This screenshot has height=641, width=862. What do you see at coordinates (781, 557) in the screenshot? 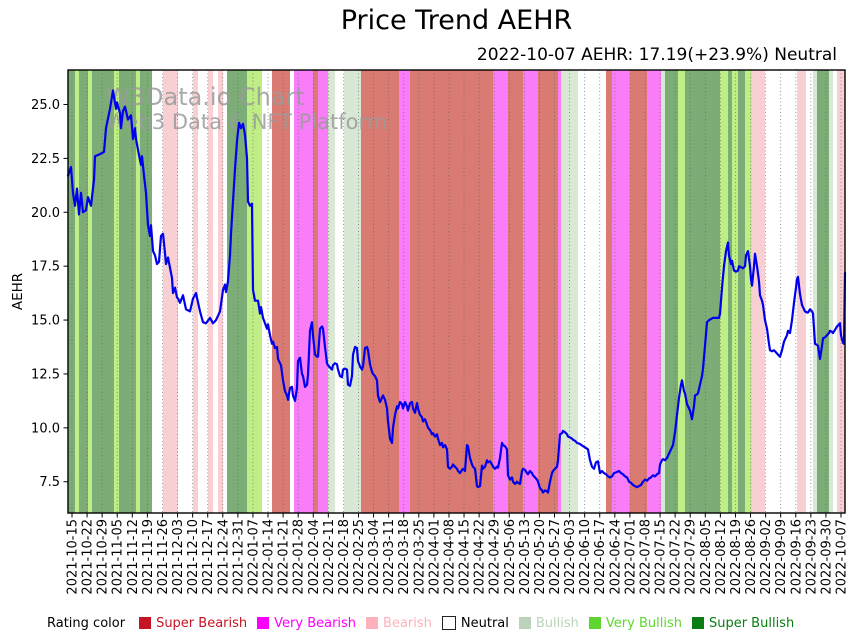
I see `x-tick-label: 2022-09-09` at bounding box center [781, 557].